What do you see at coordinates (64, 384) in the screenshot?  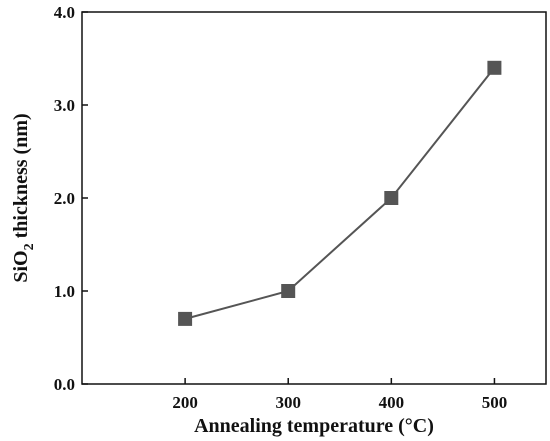 I see `y-tick-label: 0.0` at bounding box center [64, 384].